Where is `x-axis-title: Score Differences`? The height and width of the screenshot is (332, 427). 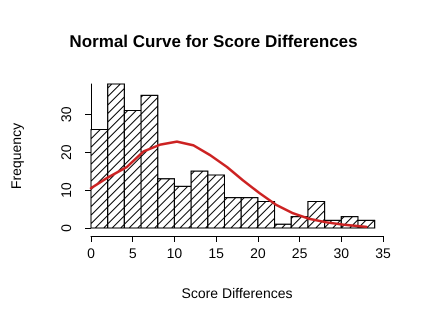
x-axis-title: Score Differences is located at coordinates (237, 293).